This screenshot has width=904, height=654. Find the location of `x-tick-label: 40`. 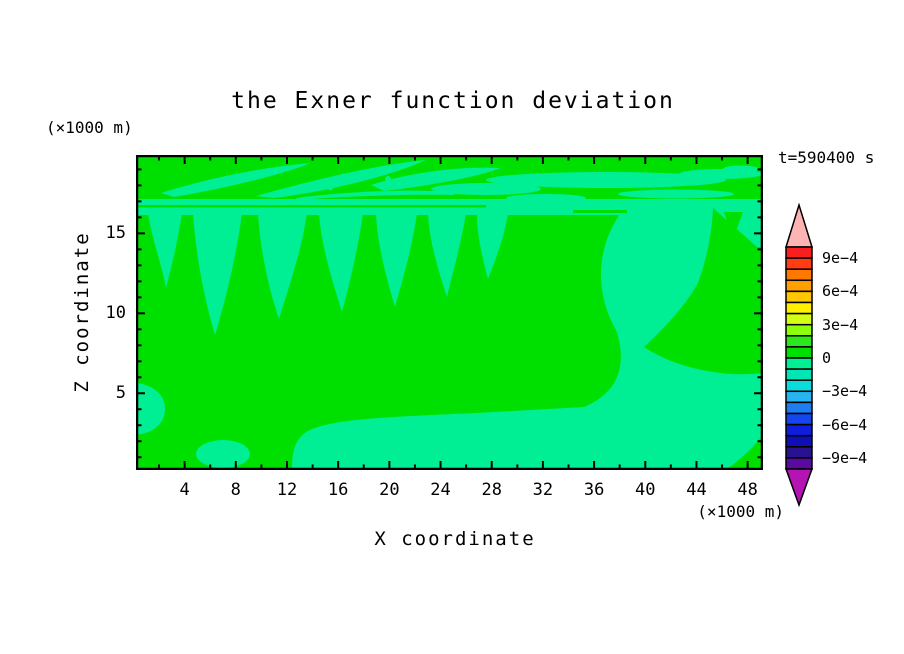

x-tick-label: 40 is located at coordinates (645, 490).